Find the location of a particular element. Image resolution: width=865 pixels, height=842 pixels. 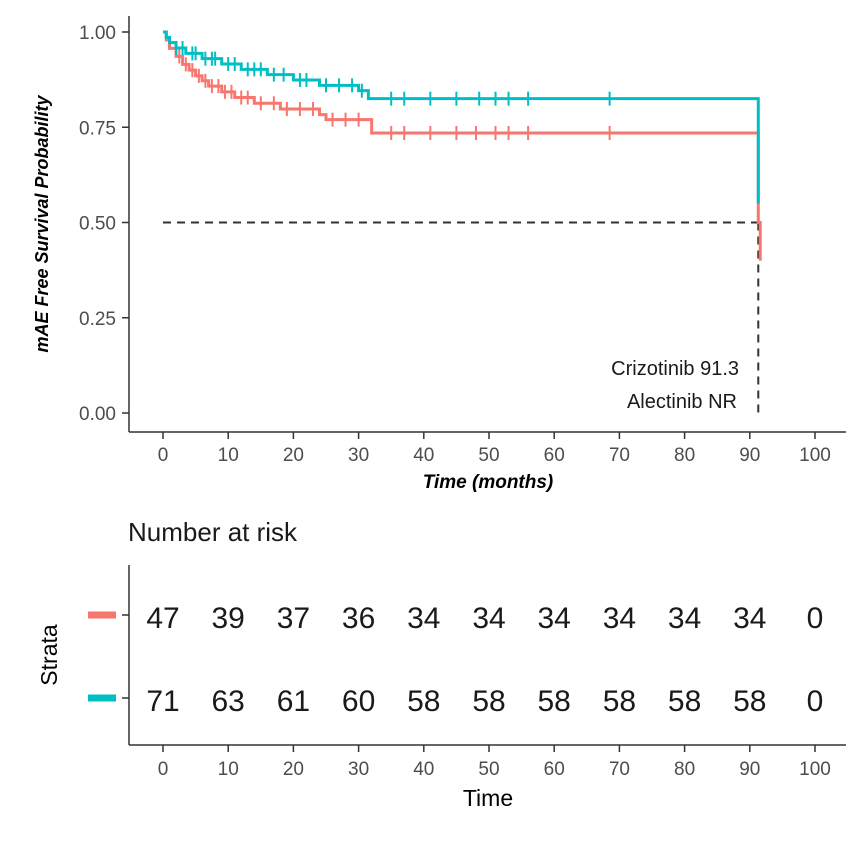

risk-x-ticks: 0 10 20 30 40 50 60 70 80 90 100 is located at coordinates (494, 762).